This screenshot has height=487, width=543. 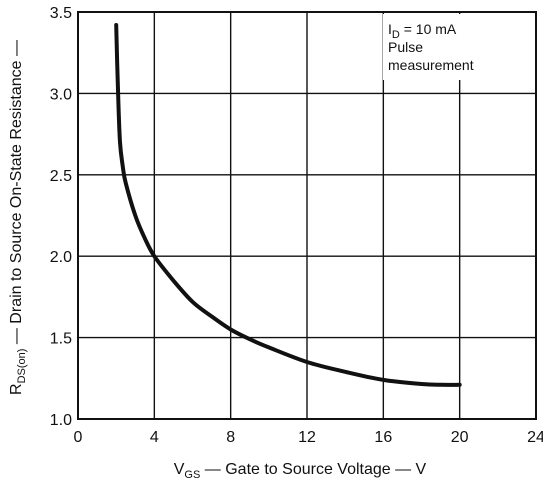 I want to click on annotation-id-rest: = 10 mA, so click(x=428, y=29).